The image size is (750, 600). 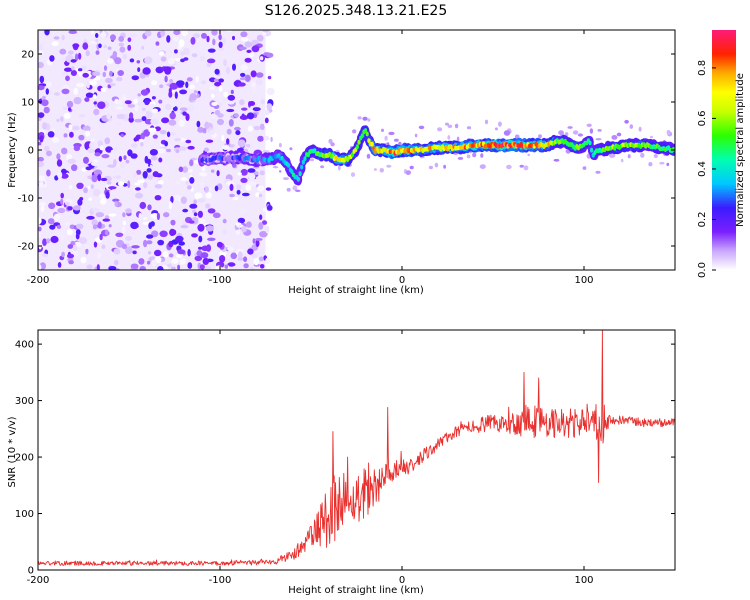 What do you see at coordinates (356, 590) in the screenshot?
I see `snr-x-label: Height of straight line (km)` at bounding box center [356, 590].